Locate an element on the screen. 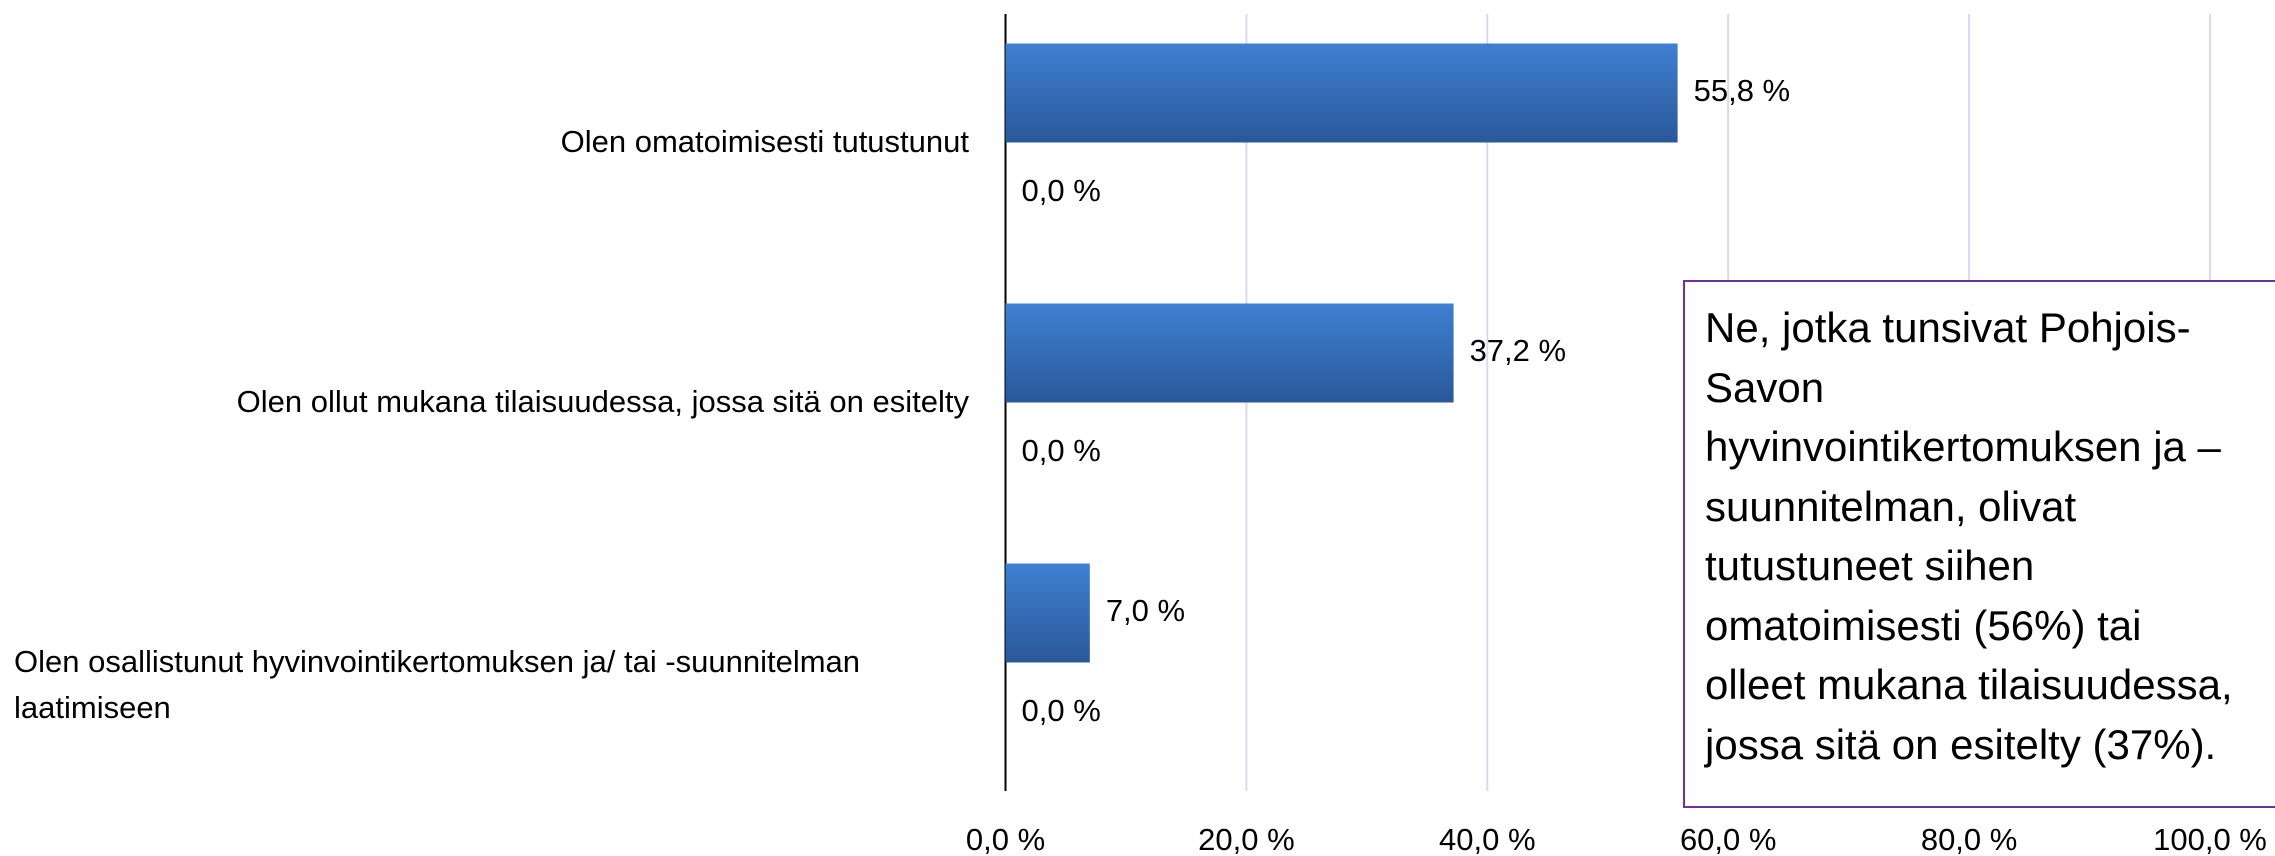 The width and height of the screenshot is (2275, 856). annotation-line: hyvinvointikertomuksen ja – is located at coordinates (1963, 446).